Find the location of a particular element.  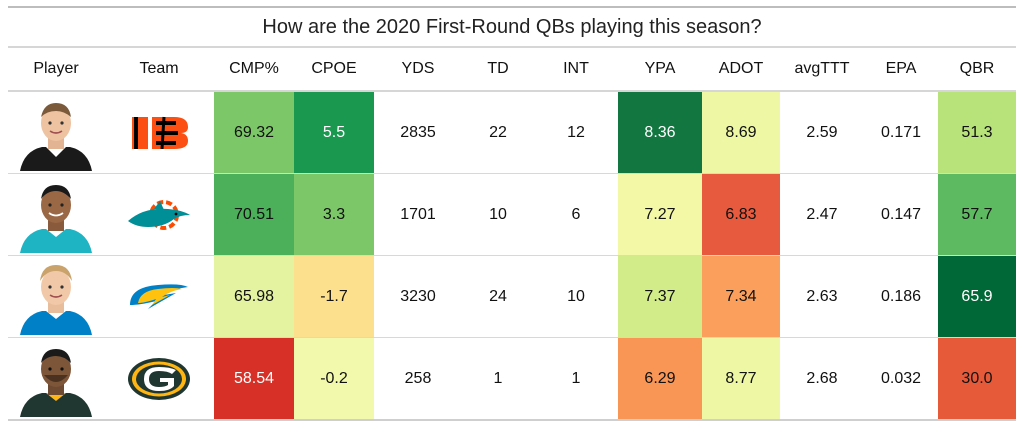

header-cmp: CMP% is located at coordinates (254, 68).